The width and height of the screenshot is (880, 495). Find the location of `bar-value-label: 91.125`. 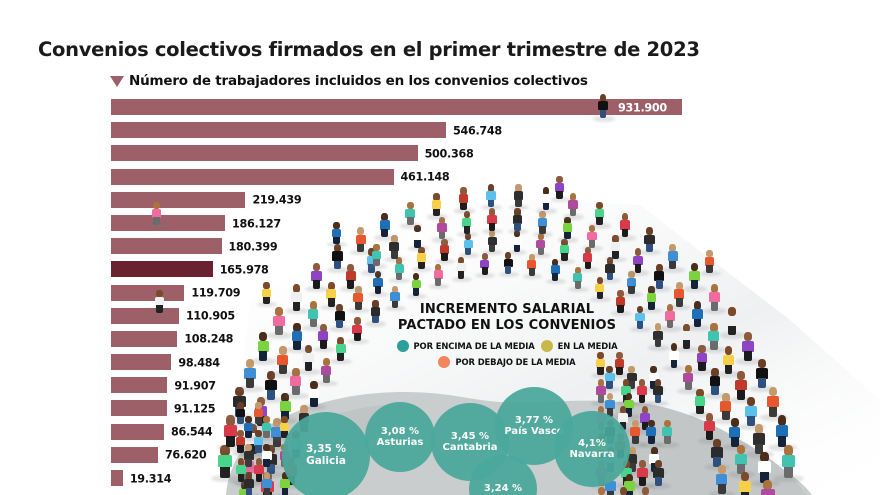

bar-value-label: 91.125 is located at coordinates (194, 409).